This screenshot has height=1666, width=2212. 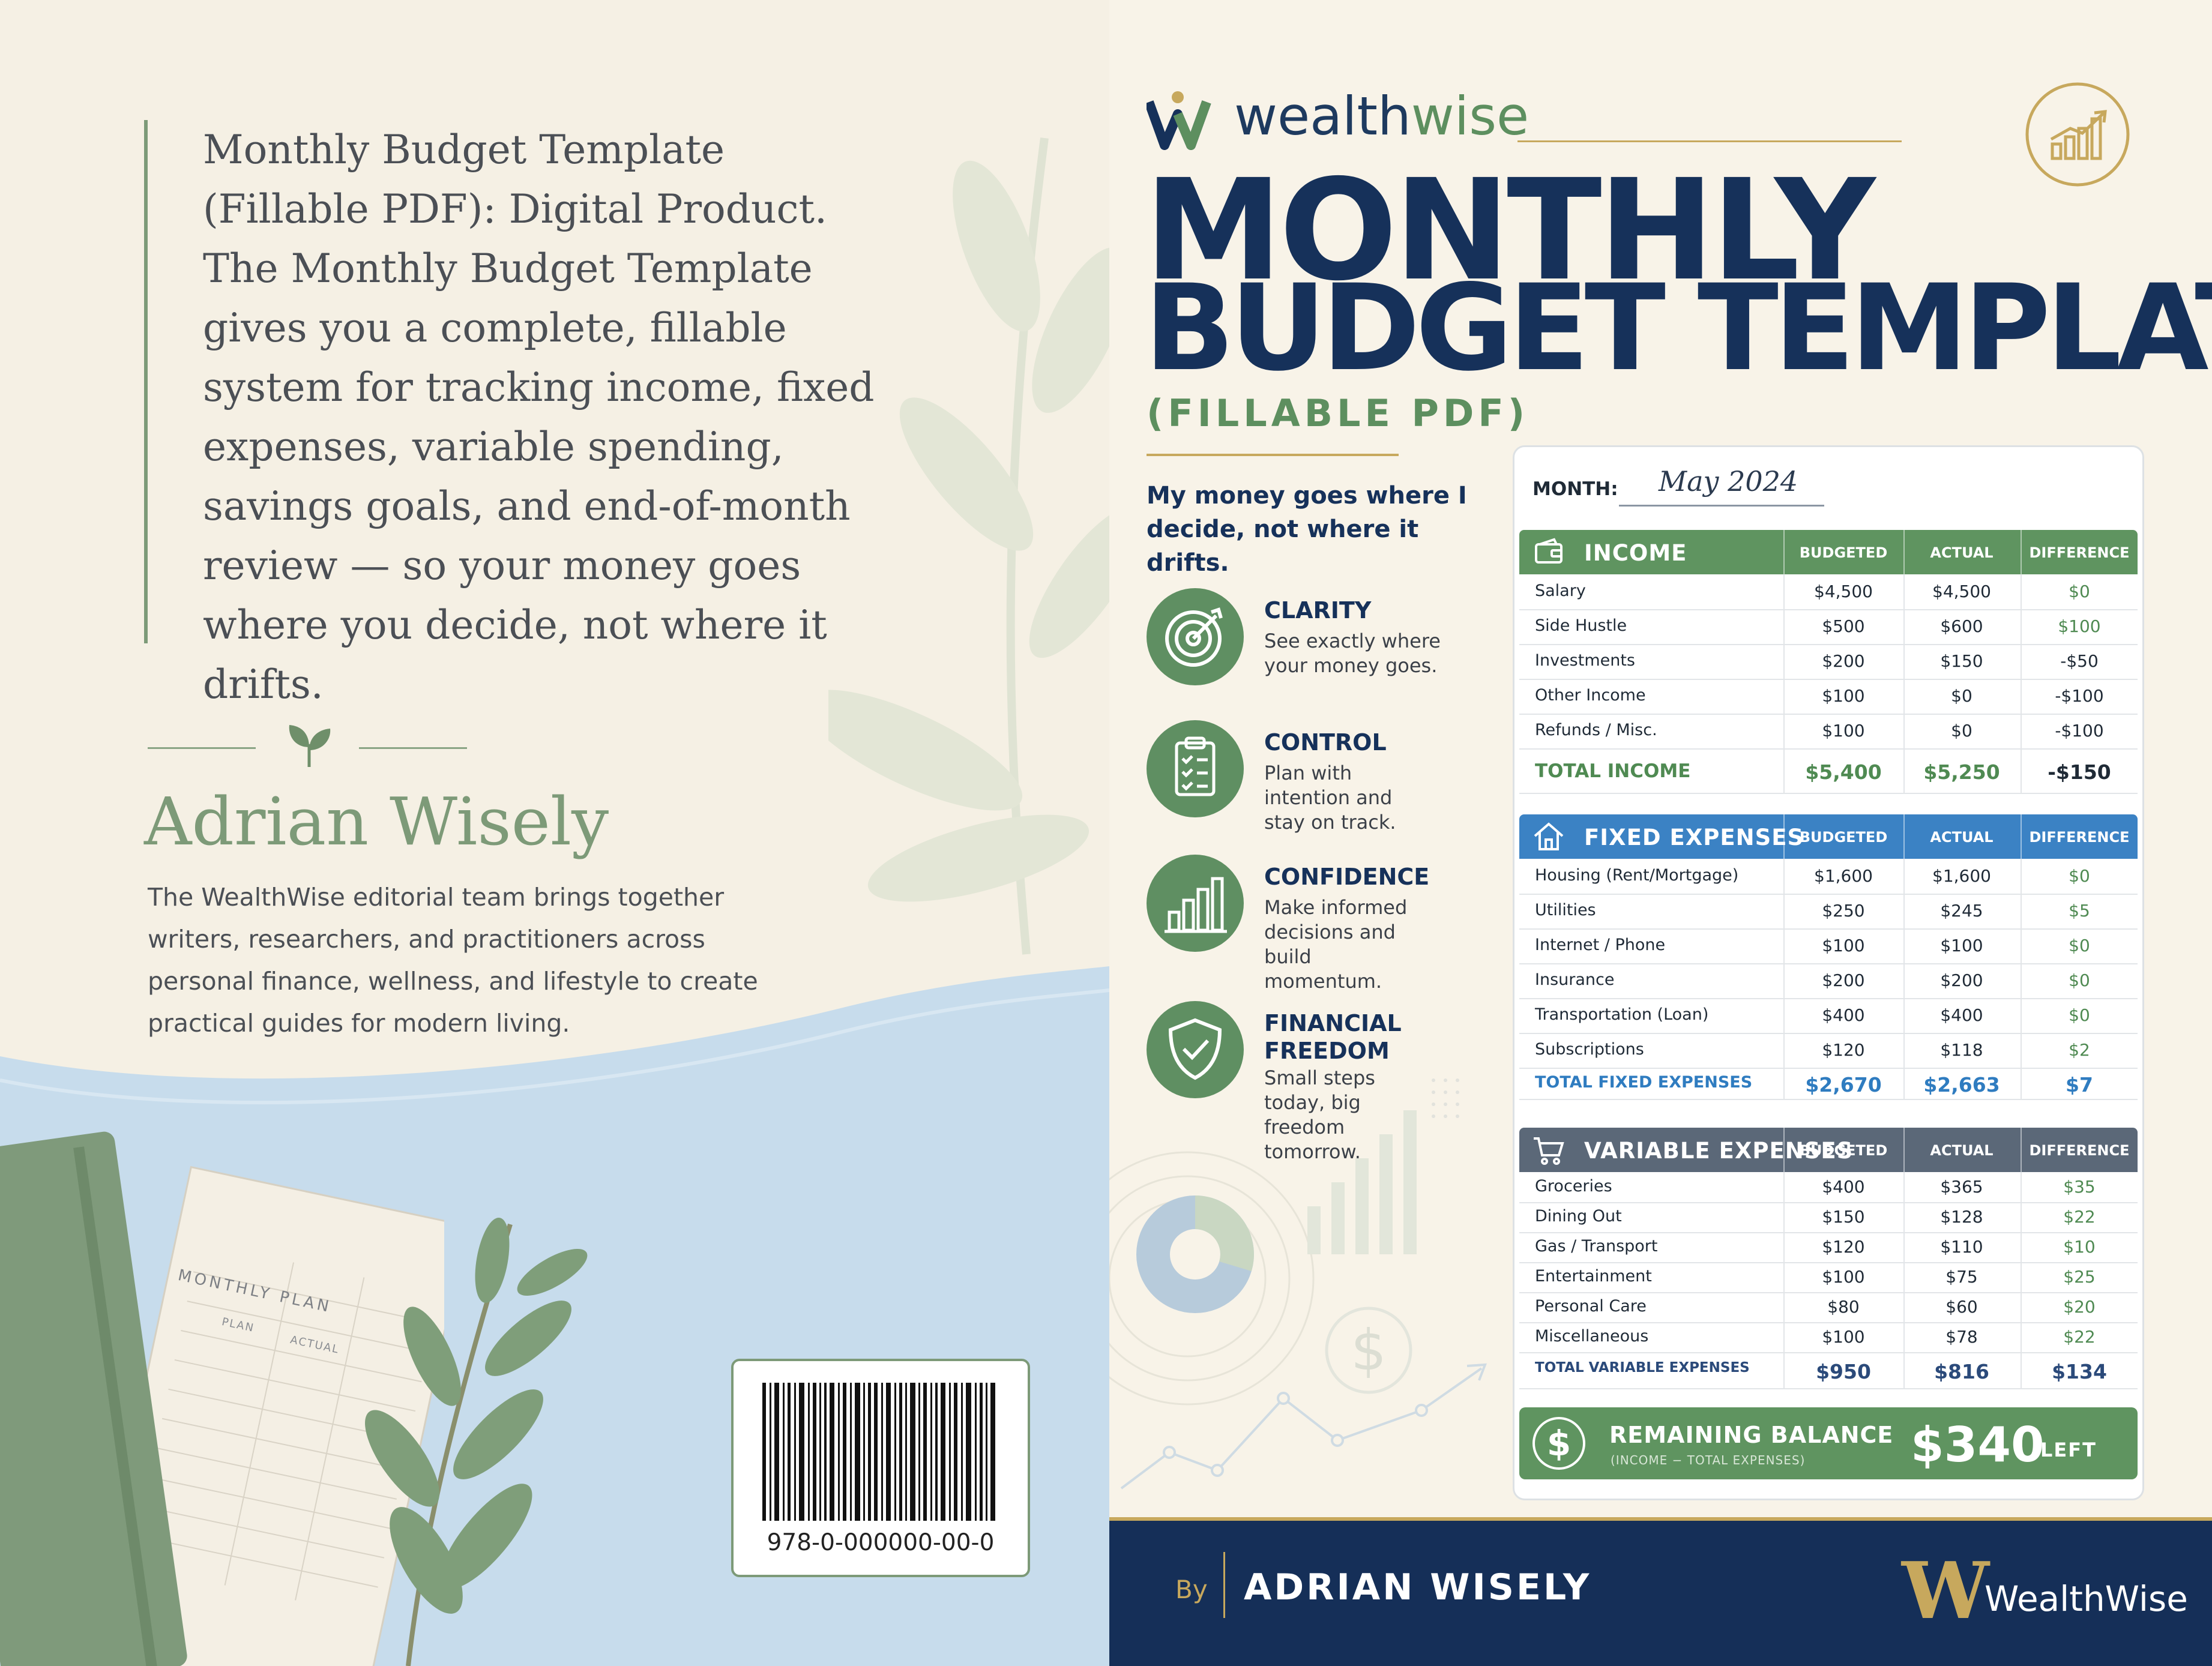 What do you see at coordinates (1961, 772) in the screenshot?
I see `actual-cell: $5,250` at bounding box center [1961, 772].